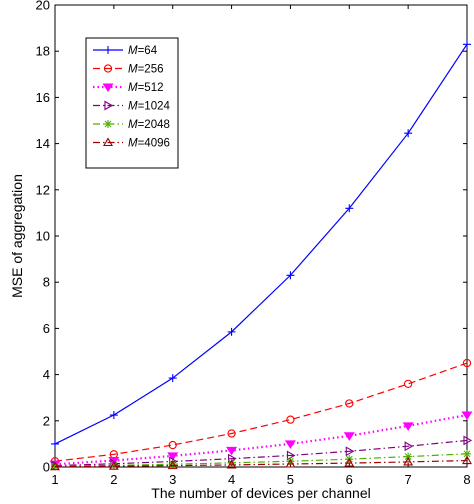 The height and width of the screenshot is (504, 474). Describe the element at coordinates (349, 479) in the screenshot. I see `x-tick-label: 6` at that location.